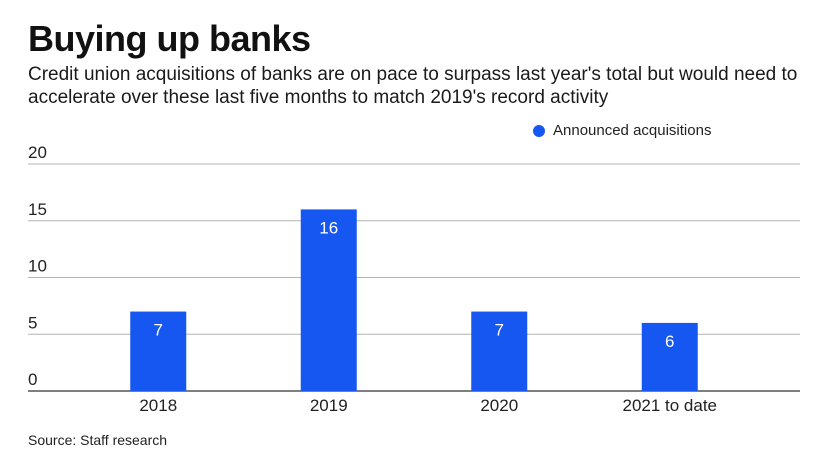 The height and width of the screenshot is (472, 840). What do you see at coordinates (37, 152) in the screenshot?
I see `y-tick-label: 20` at bounding box center [37, 152].